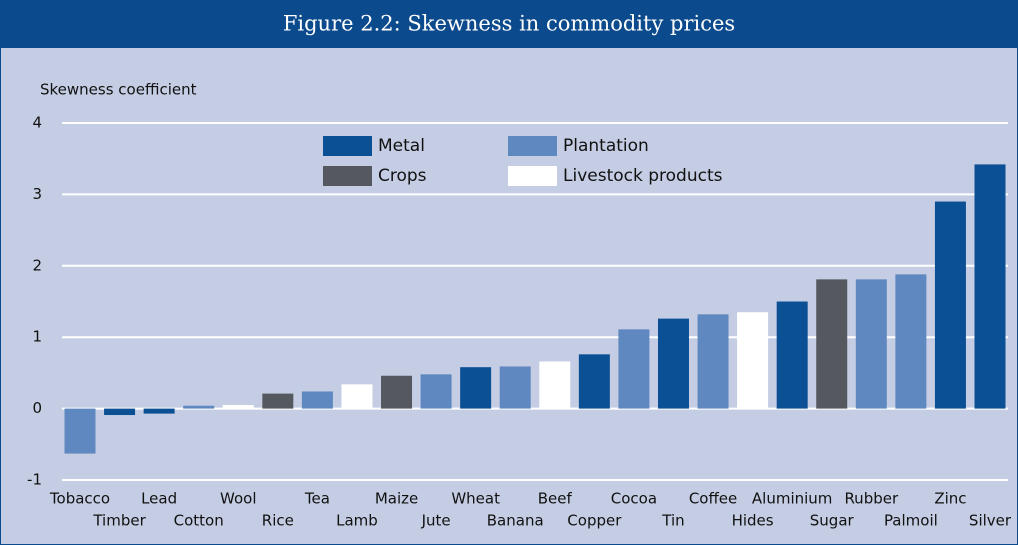 This screenshot has height=545, width=1018. Describe the element at coordinates (37, 408) in the screenshot. I see `y-tick-label: 0` at that location.